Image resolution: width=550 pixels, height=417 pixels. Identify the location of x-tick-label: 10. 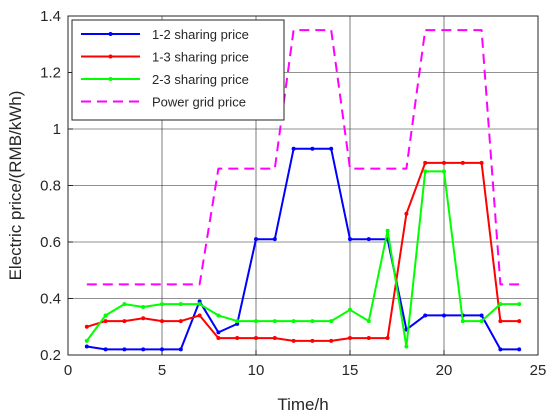
(256, 370).